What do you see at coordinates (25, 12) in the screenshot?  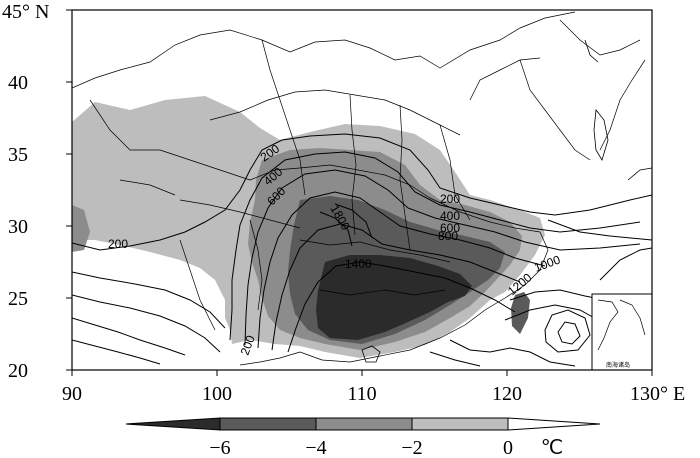 I see `lat-top-label: 45° N` at bounding box center [25, 12].